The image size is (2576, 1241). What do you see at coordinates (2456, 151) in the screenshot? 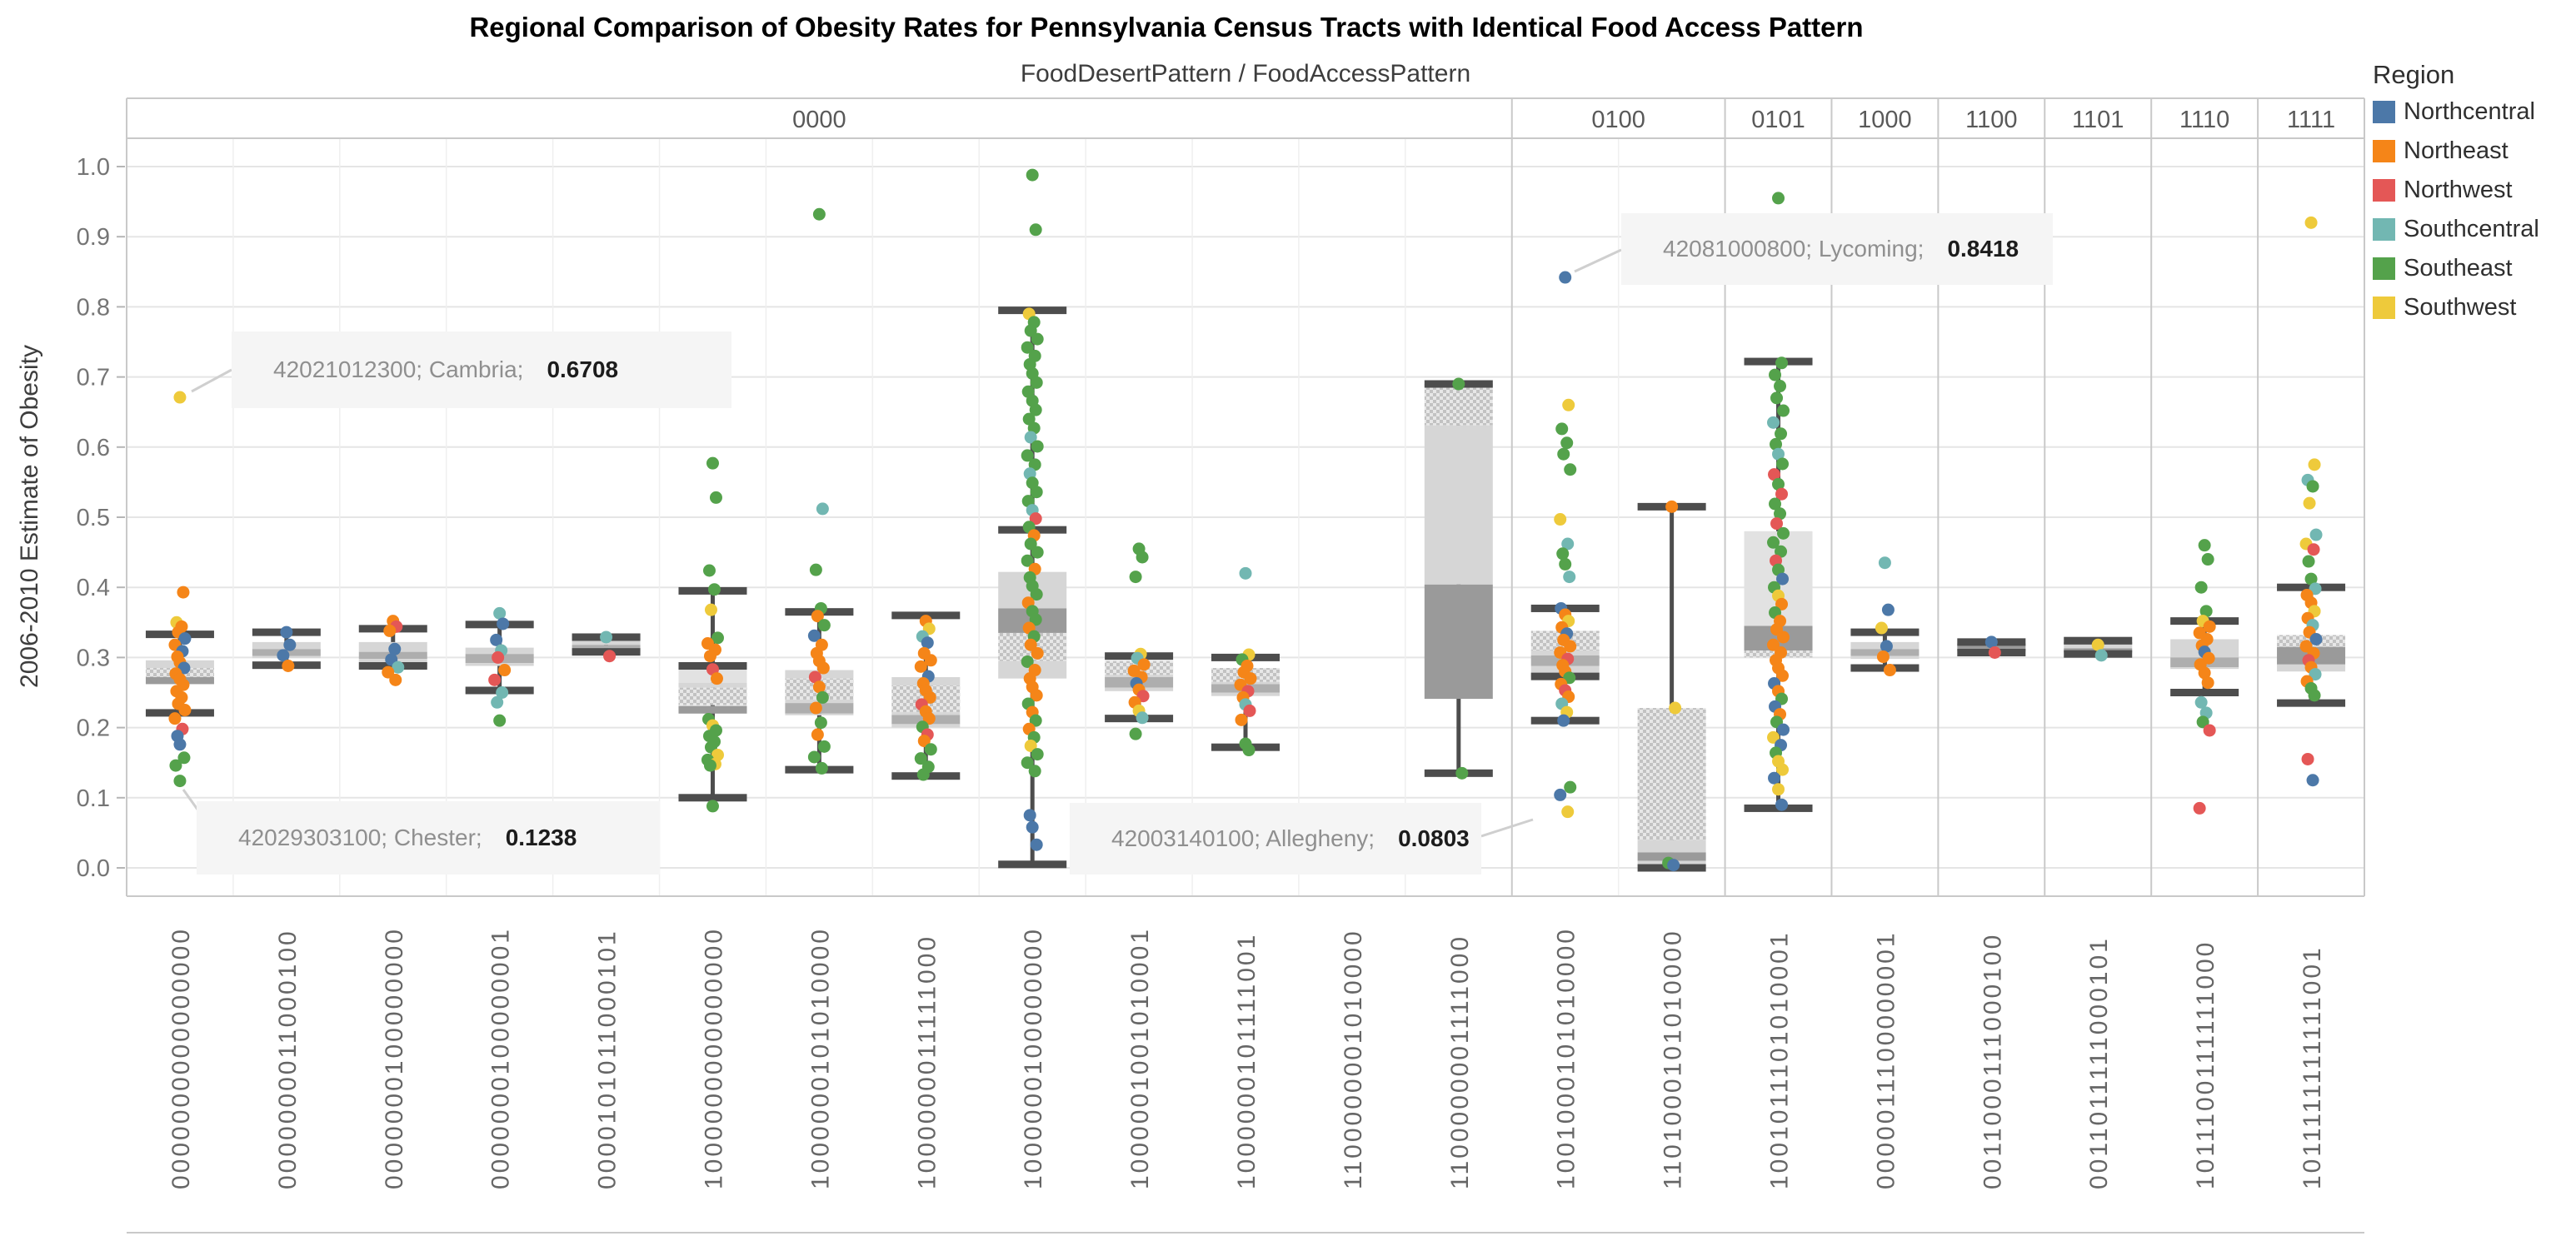
I see `legend-item: Northeast` at bounding box center [2456, 151].